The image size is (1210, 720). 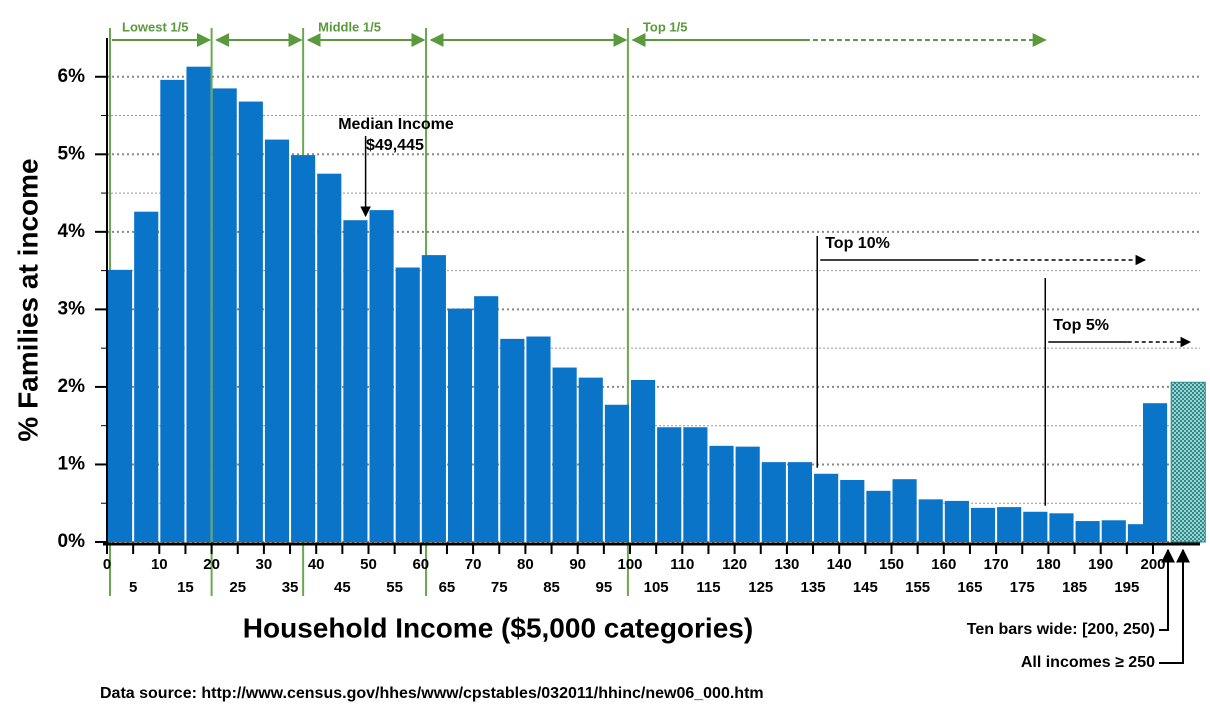 What do you see at coordinates (943, 564) in the screenshot?
I see `x-tick-label: 160` at bounding box center [943, 564].